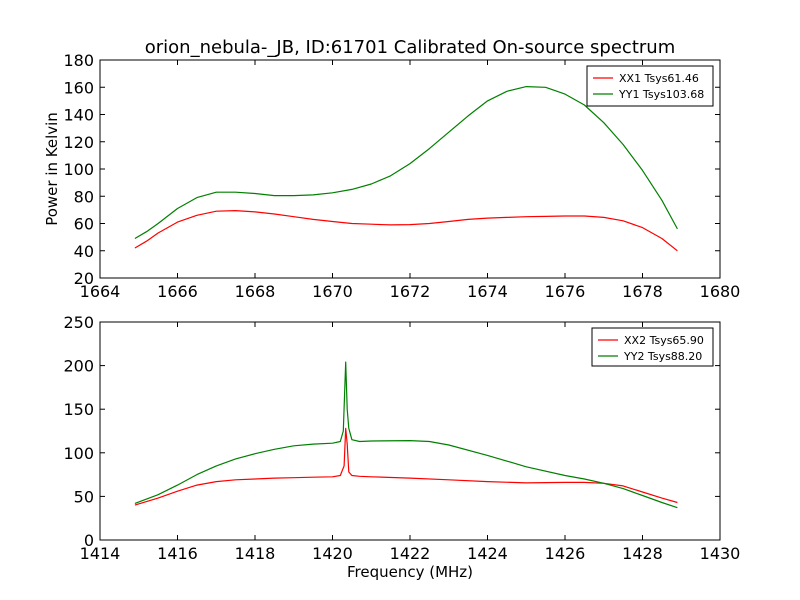 This screenshot has height=600, width=800. Describe the element at coordinates (177, 553) in the screenshot. I see `x-tick-label: 1416` at that location.